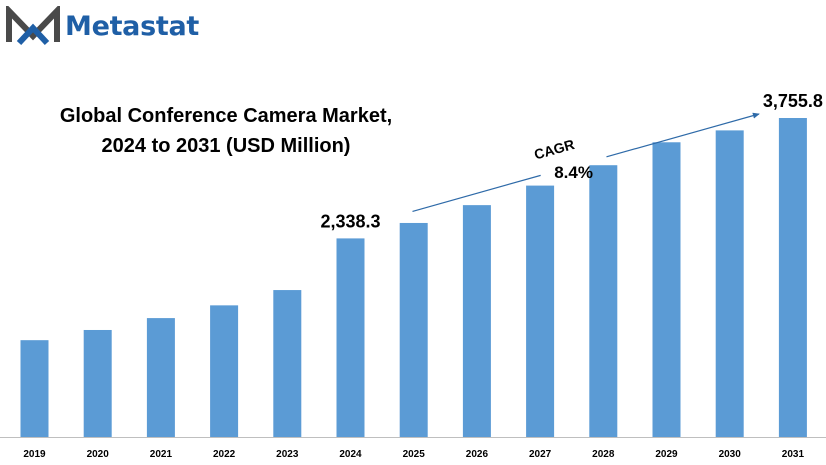 The width and height of the screenshot is (826, 465). What do you see at coordinates (554, 149) in the screenshot?
I see `cagr-label: CAGR` at bounding box center [554, 149].